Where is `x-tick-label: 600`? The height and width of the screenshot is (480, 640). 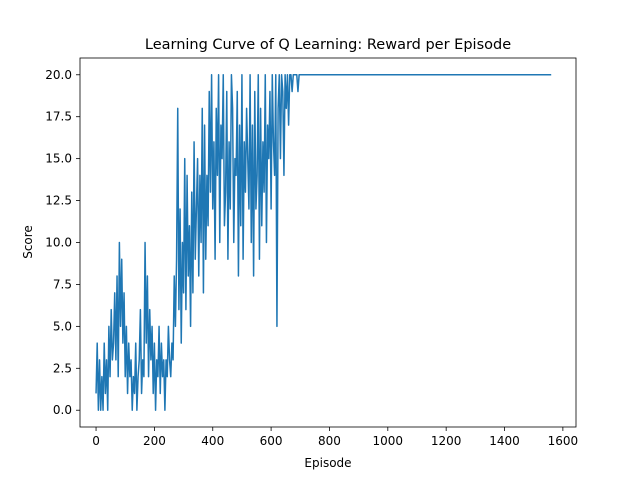 x-tick-label: 600 is located at coordinates (271, 441).